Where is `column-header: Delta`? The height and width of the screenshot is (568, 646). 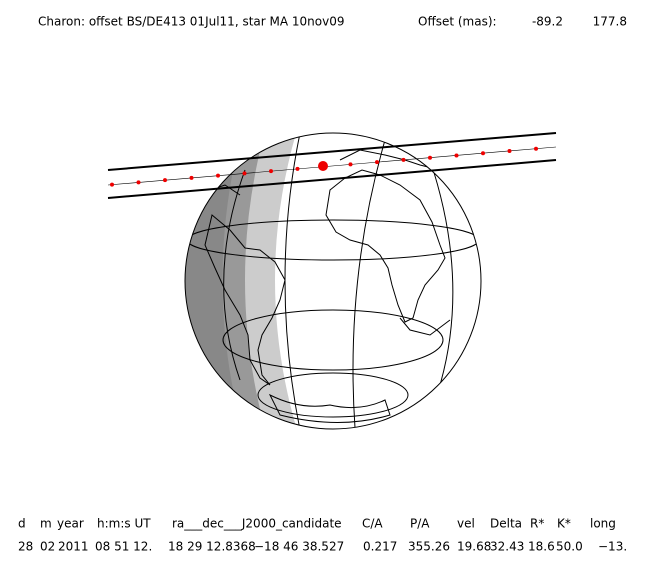
column-header: Delta is located at coordinates (506, 524).